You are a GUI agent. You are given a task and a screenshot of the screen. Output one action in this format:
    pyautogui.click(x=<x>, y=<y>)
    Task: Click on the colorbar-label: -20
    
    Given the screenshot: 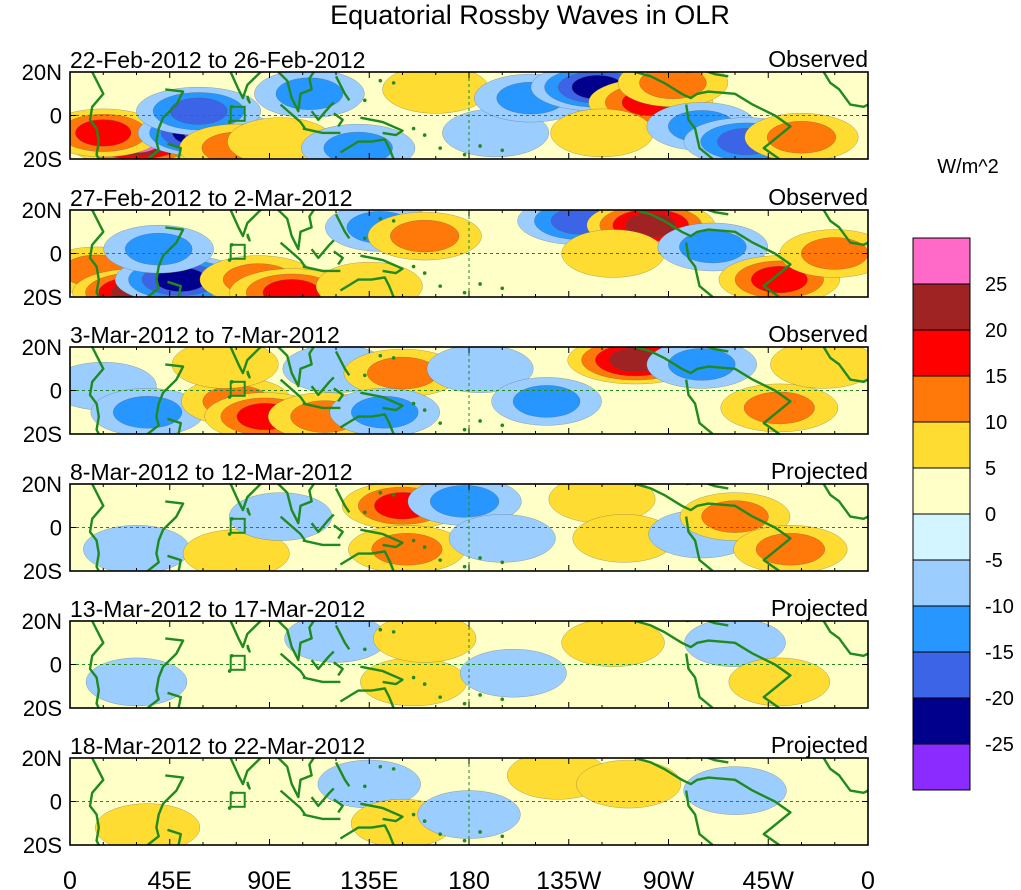 What is the action you would take?
    pyautogui.click(x=999, y=699)
    